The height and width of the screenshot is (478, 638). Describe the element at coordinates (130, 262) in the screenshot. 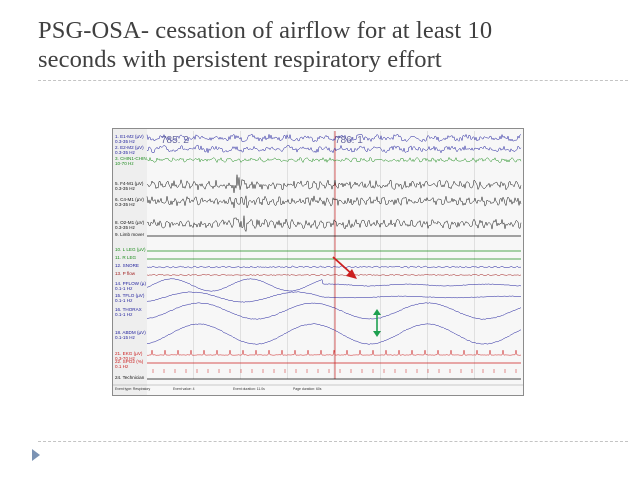

I see `label-column` at that location.